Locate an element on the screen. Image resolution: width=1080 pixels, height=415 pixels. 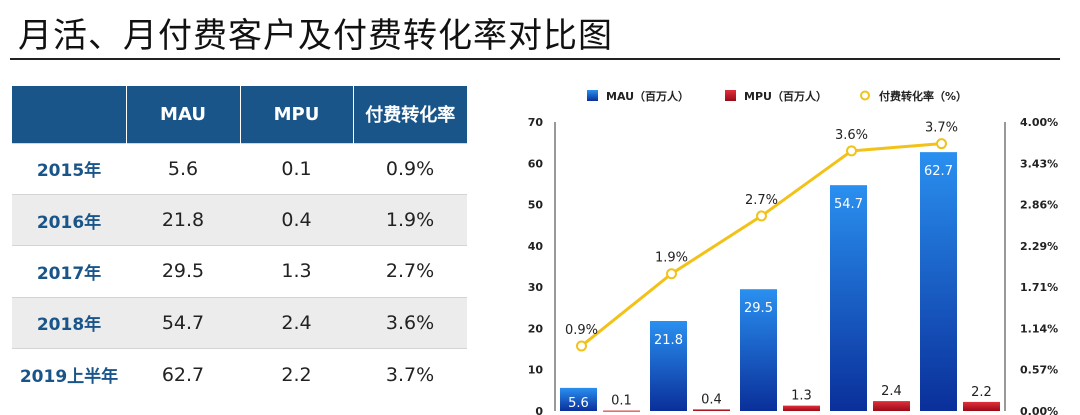
table-header-cell is located at coordinates (69, 114).